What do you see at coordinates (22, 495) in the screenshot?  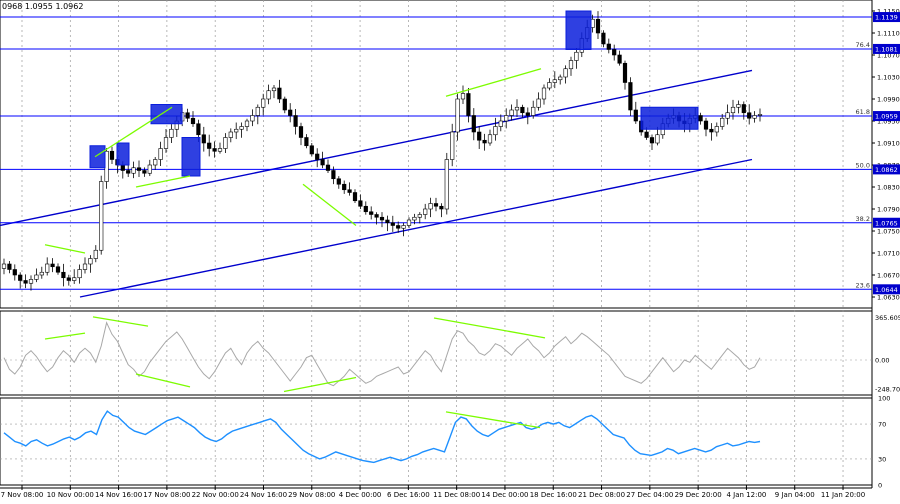 I see `time-tick-label: 7 Nov 08:00` at bounding box center [22, 495].